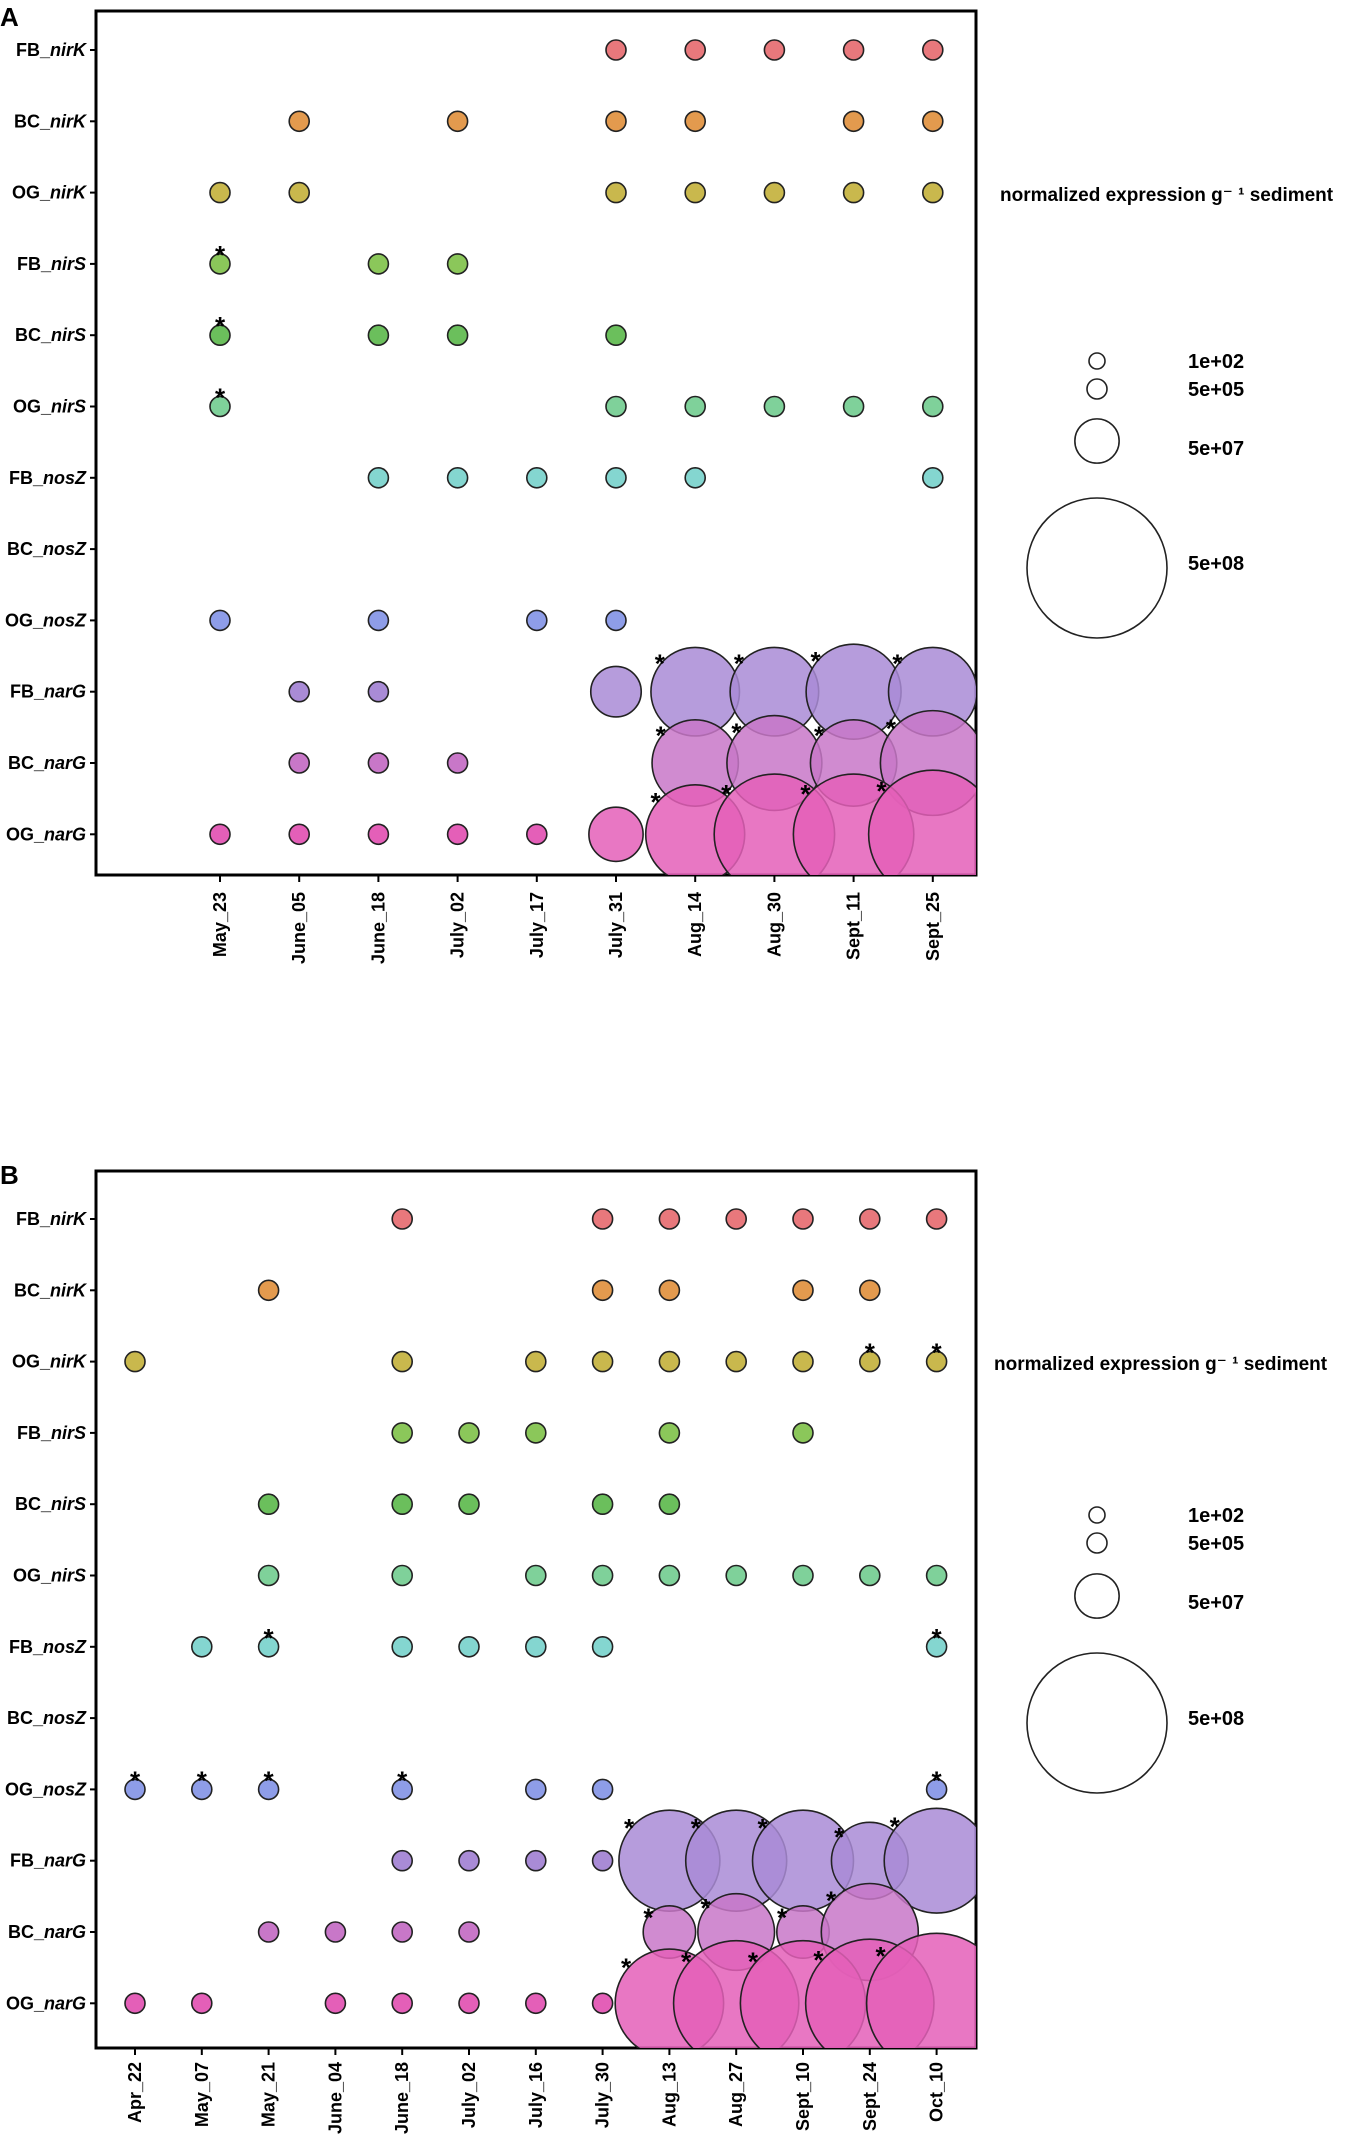  I want to click on legend-label: 1e+02, so click(1216, 362).